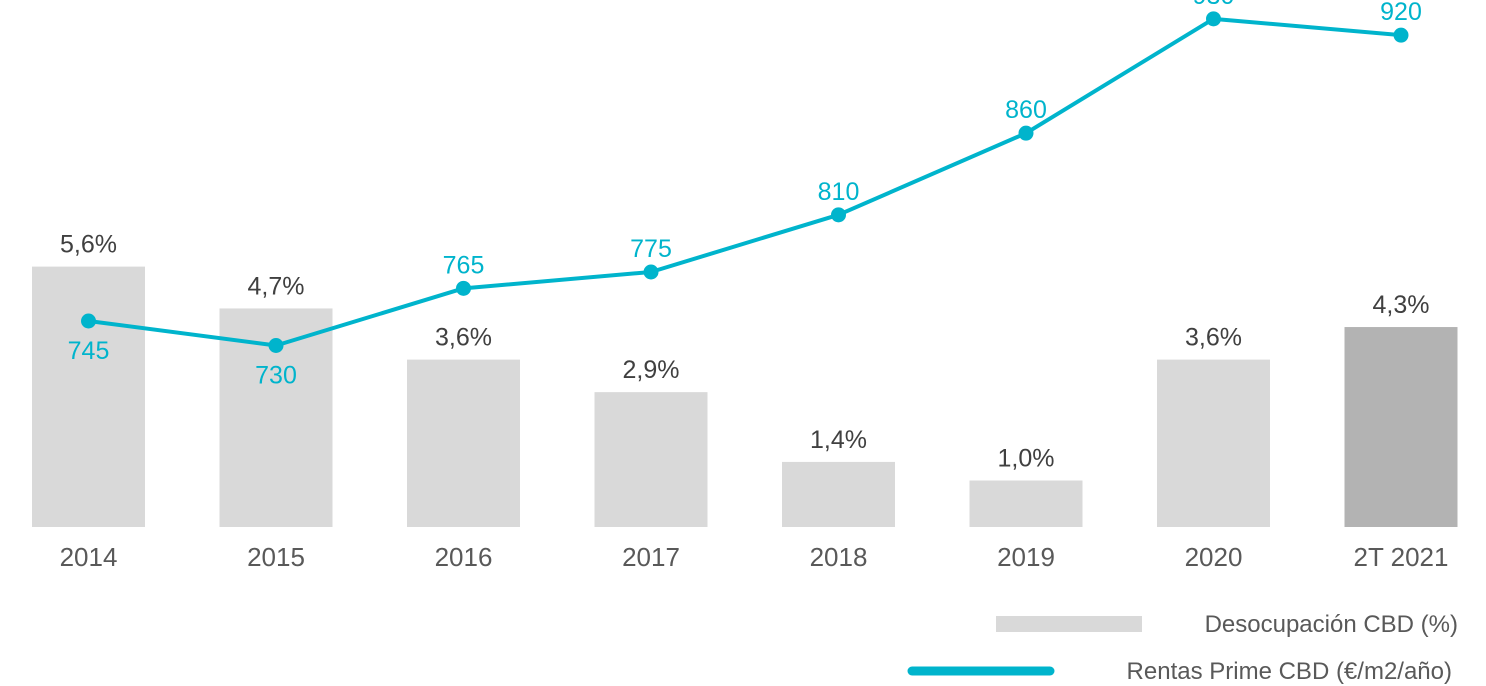 The width and height of the screenshot is (1486, 686). Describe the element at coordinates (88, 245) in the screenshot. I see `bar-value-label: 5,6%` at that location.